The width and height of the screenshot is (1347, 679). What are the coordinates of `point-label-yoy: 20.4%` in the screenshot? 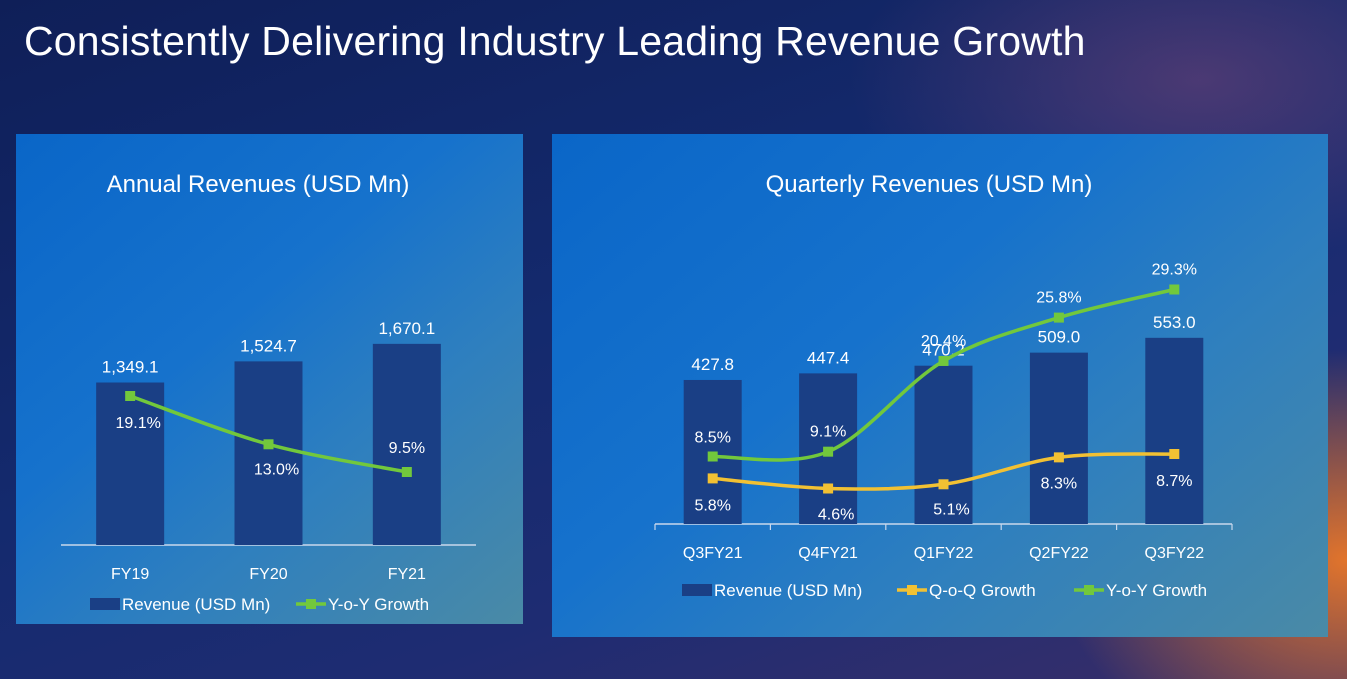 It's located at (943, 341).